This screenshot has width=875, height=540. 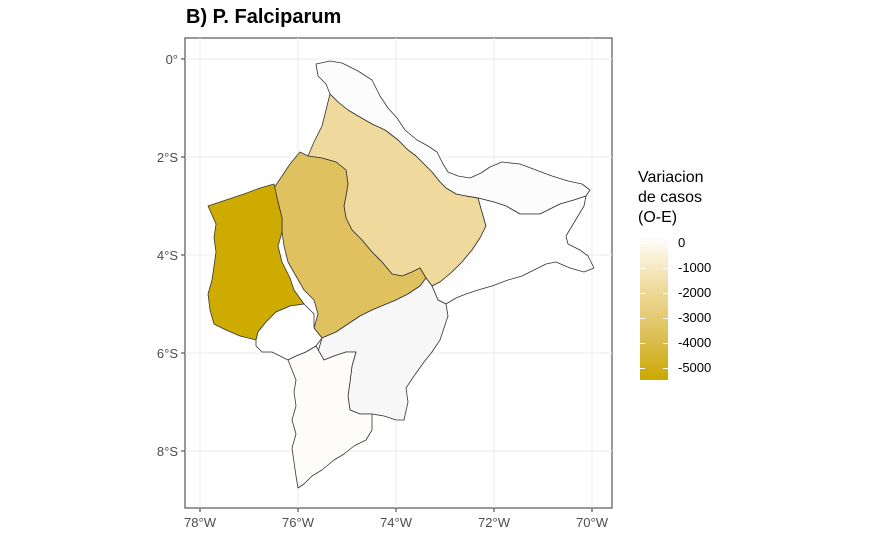 I want to click on x-axis-label: 70°W, so click(x=592, y=522).